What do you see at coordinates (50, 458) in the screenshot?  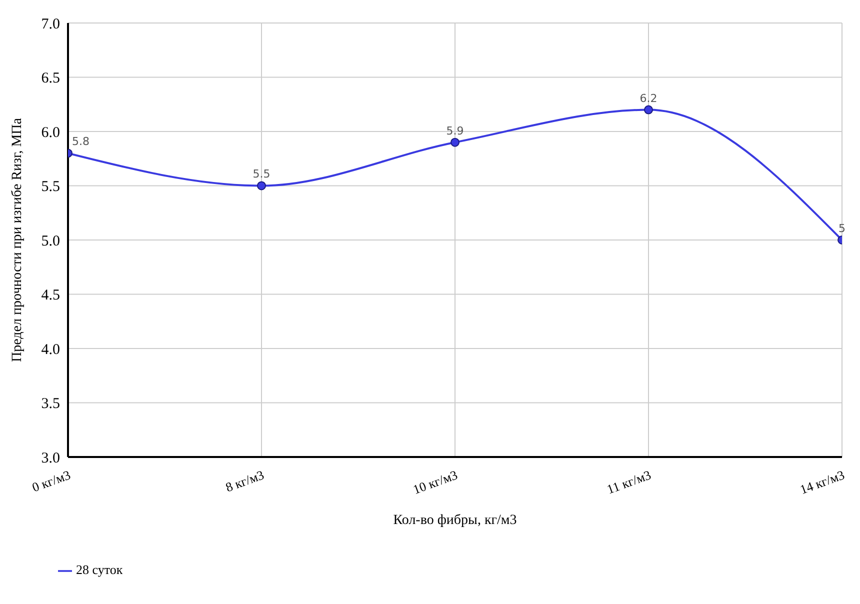 I see `y-tick-label: 3.0` at bounding box center [50, 458].